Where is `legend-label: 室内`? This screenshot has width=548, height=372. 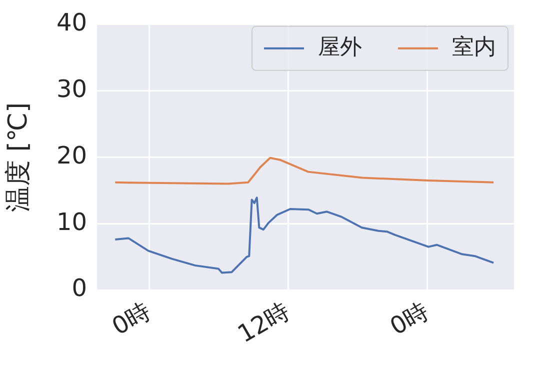
legend-label: 室内 is located at coordinates (474, 47).